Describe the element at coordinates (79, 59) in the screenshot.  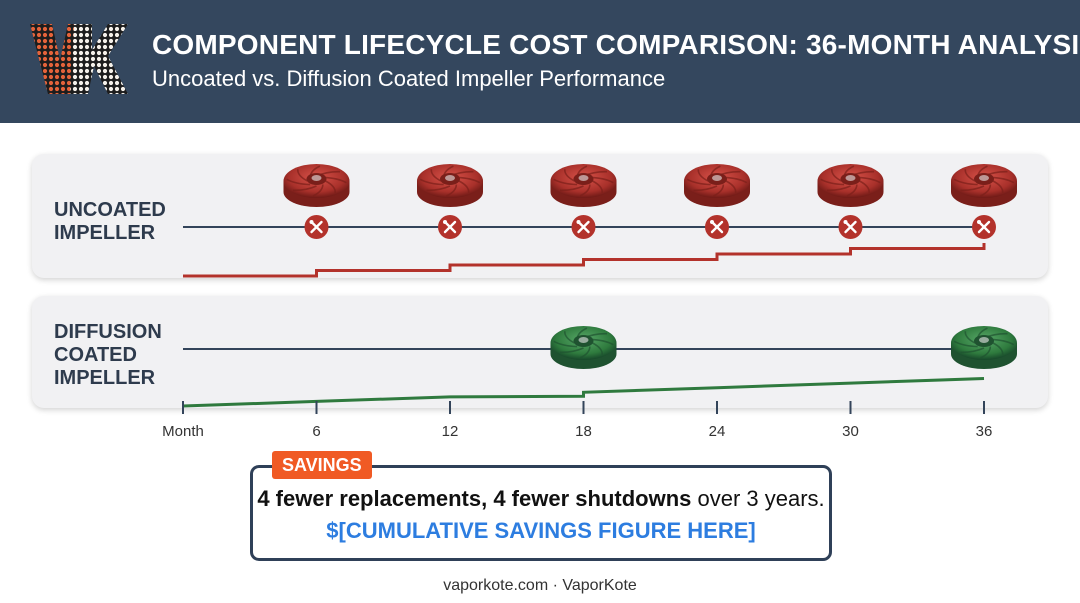
I see `vaporkote-logo: VK` at that location.